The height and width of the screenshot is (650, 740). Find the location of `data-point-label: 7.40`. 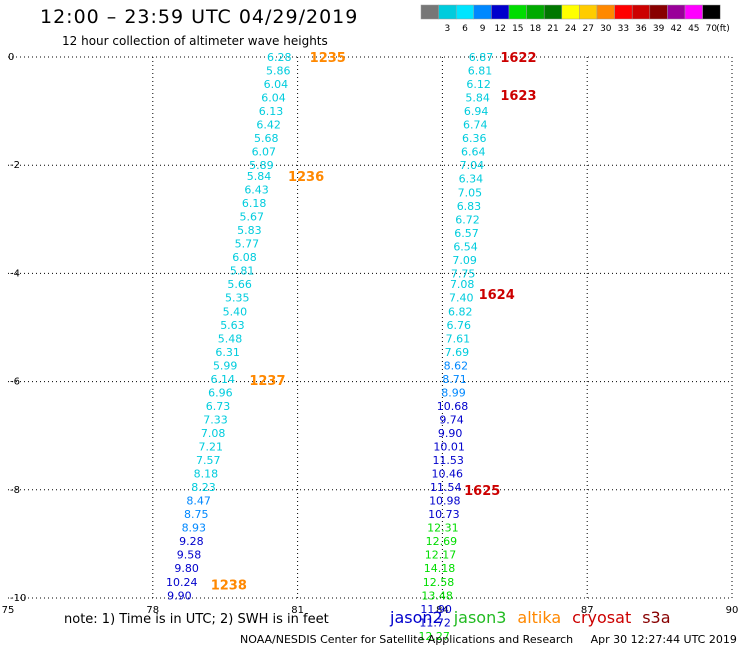

data-point-label: 7.40 is located at coordinates (461, 298).